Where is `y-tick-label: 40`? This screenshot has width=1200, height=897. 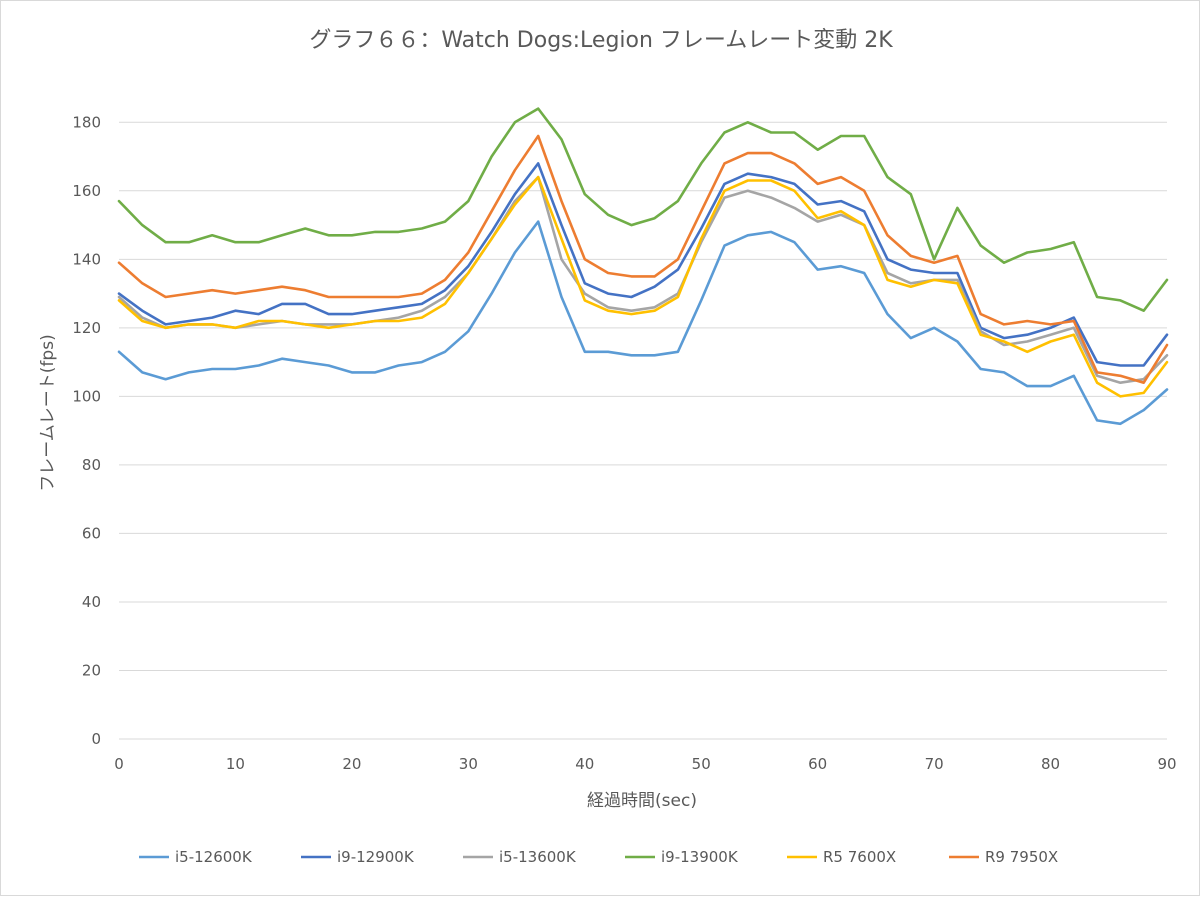 y-tick-label: 40 is located at coordinates (91, 602).